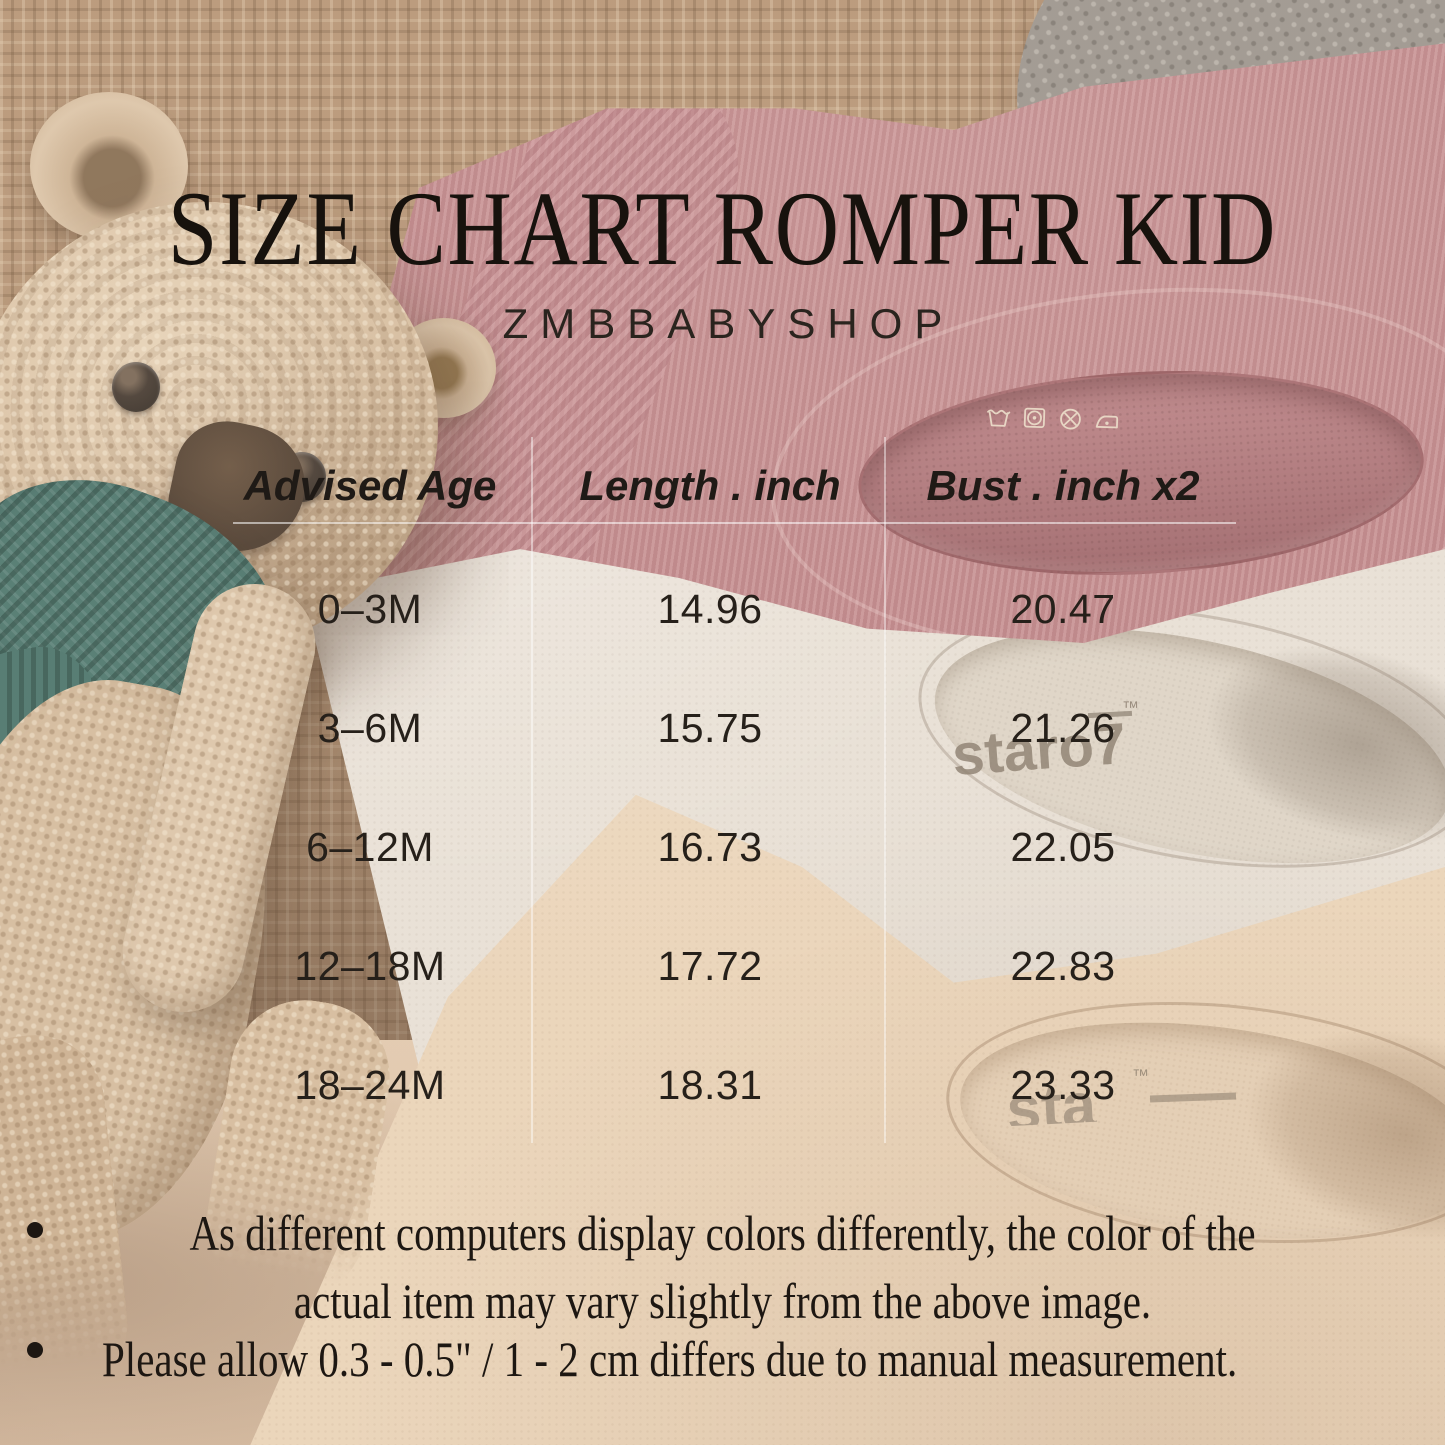 This screenshot has height=1445, width=1445. Describe the element at coordinates (1063, 609) in the screenshot. I see `cell-bust: 20.47` at that location.